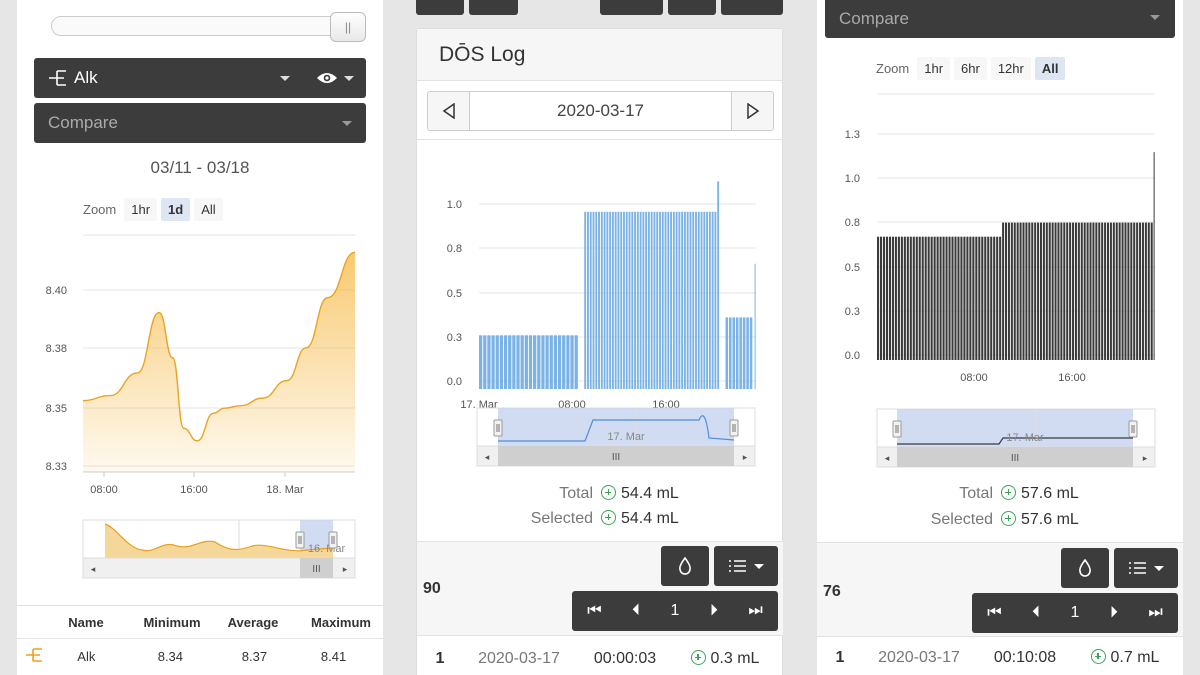 This screenshot has height=675, width=1200. I want to click on prev-date-button, so click(449, 111).